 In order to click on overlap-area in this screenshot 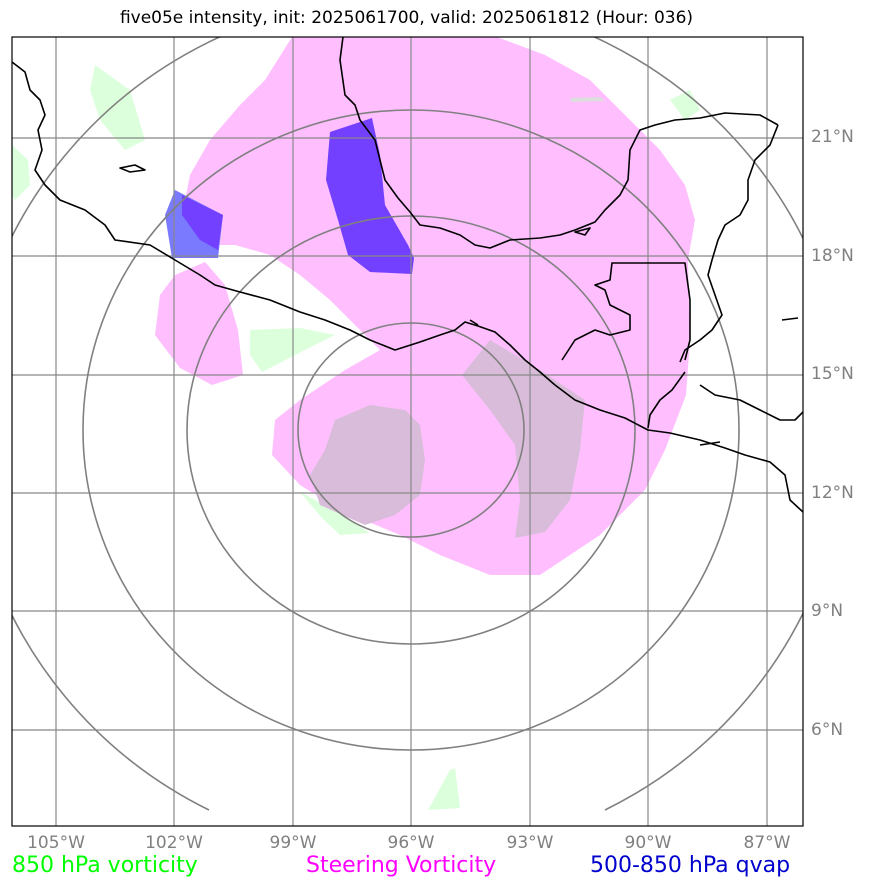, I will do `click(367, 465)`.